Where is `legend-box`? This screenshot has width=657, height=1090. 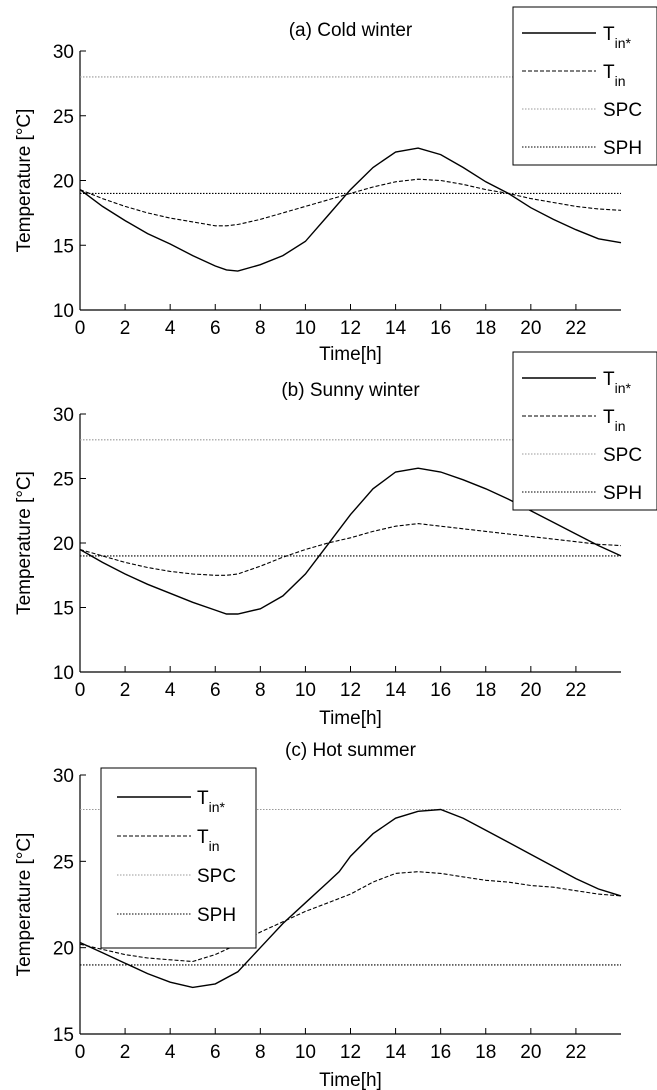 legend-box is located at coordinates (178, 858).